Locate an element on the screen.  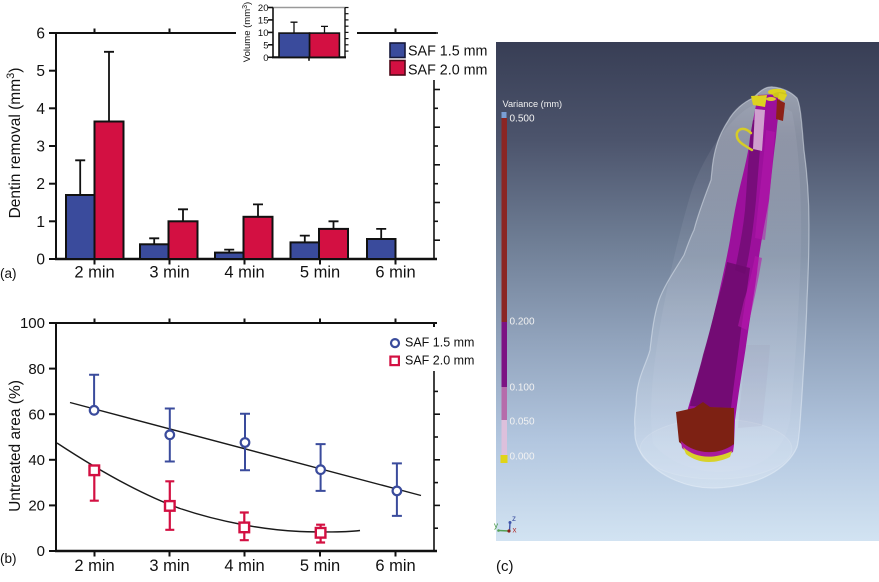
svg-text: Untreated area (%) is located at coordinates (15, 446).